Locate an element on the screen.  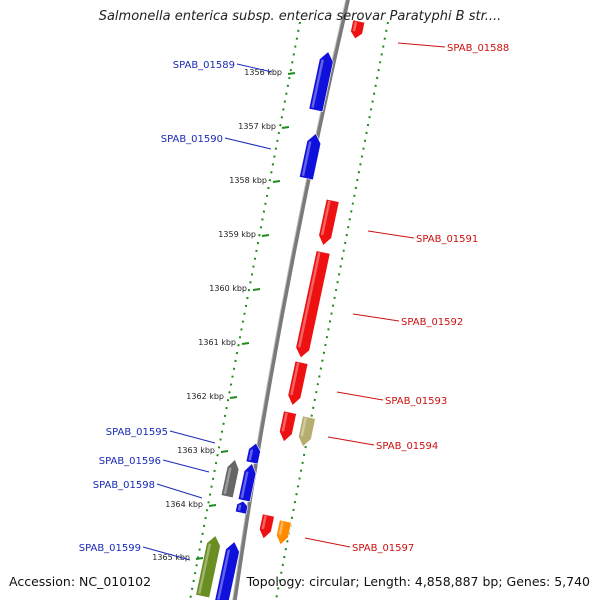
gene-label-spab_01591: SPAB_01591 is located at coordinates (447, 239).